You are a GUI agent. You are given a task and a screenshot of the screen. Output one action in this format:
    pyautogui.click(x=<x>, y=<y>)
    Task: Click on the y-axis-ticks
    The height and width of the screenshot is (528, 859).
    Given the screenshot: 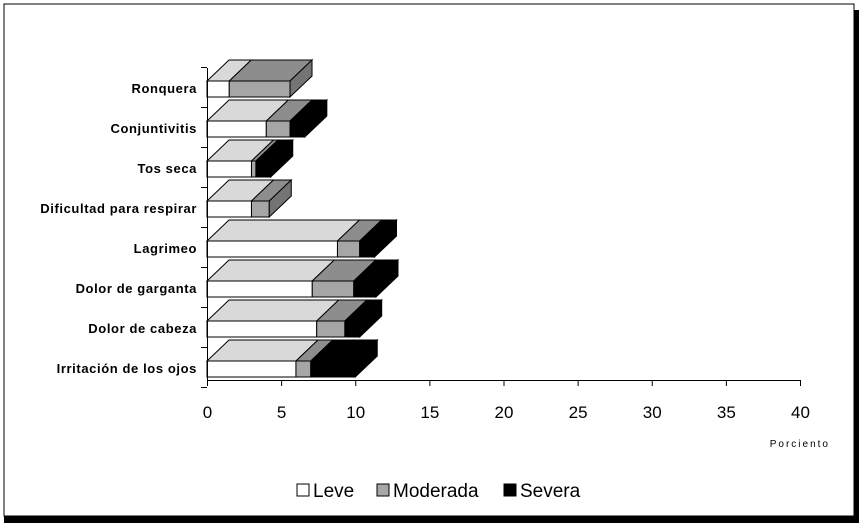 What is the action you would take?
    pyautogui.click(x=204, y=227)
    